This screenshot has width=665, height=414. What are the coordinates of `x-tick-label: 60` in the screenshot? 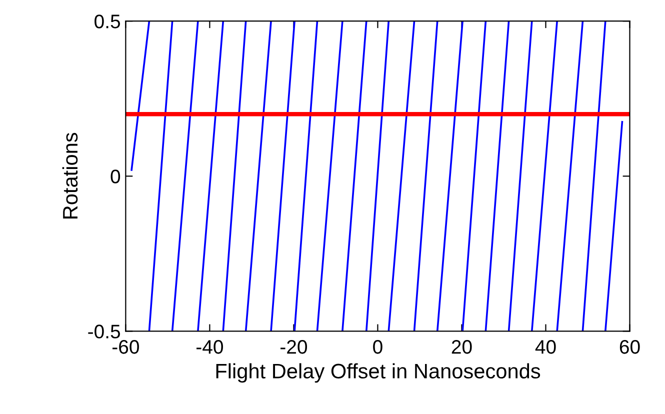 It's located at (630, 347).